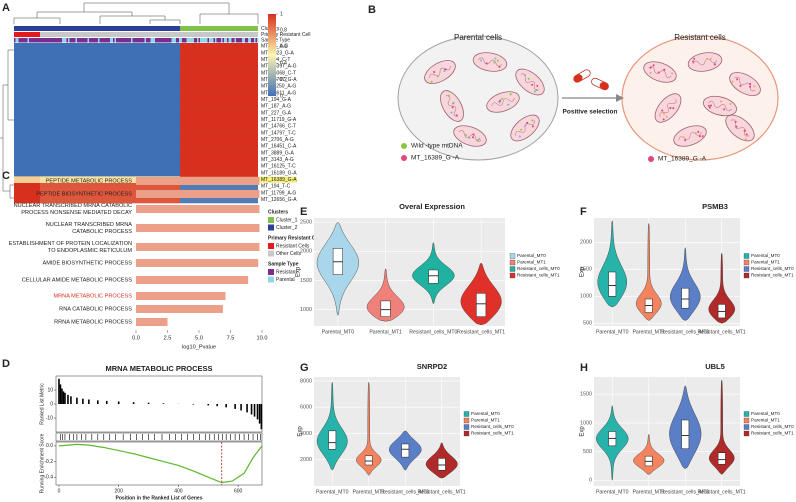 Image resolution: width=796 pixels, height=502 pixels. Describe the element at coordinates (287, 220) in the screenshot. I see `legend-label: Cluster_1` at that location.